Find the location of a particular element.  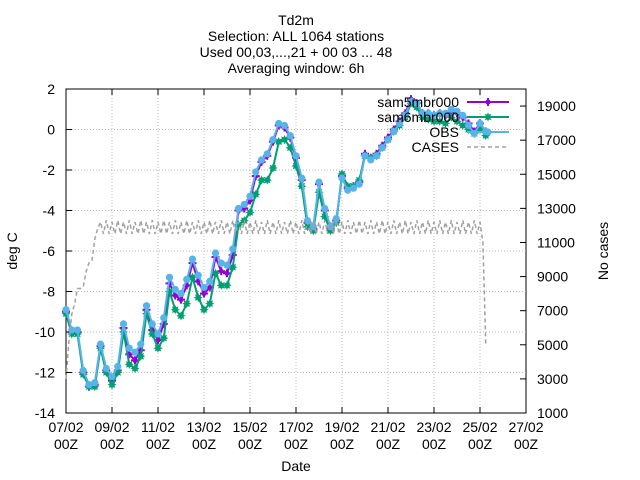

x-tick-label: 19/02 is located at coordinates (341, 427).